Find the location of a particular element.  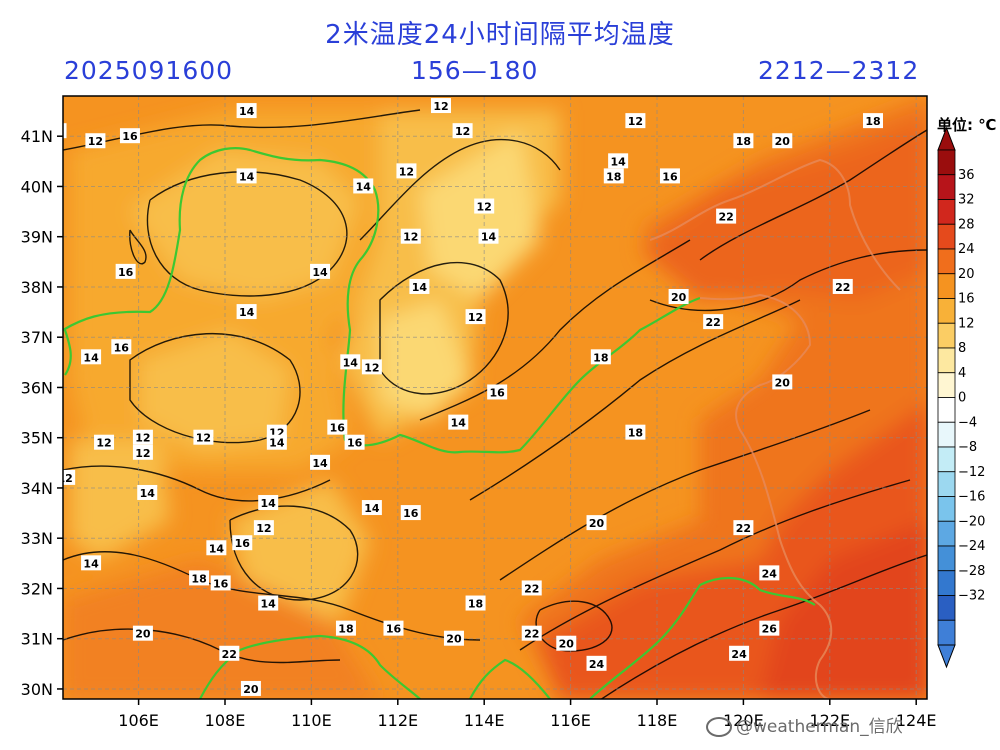

lat-tick-label: 33N is located at coordinates (37, 538).